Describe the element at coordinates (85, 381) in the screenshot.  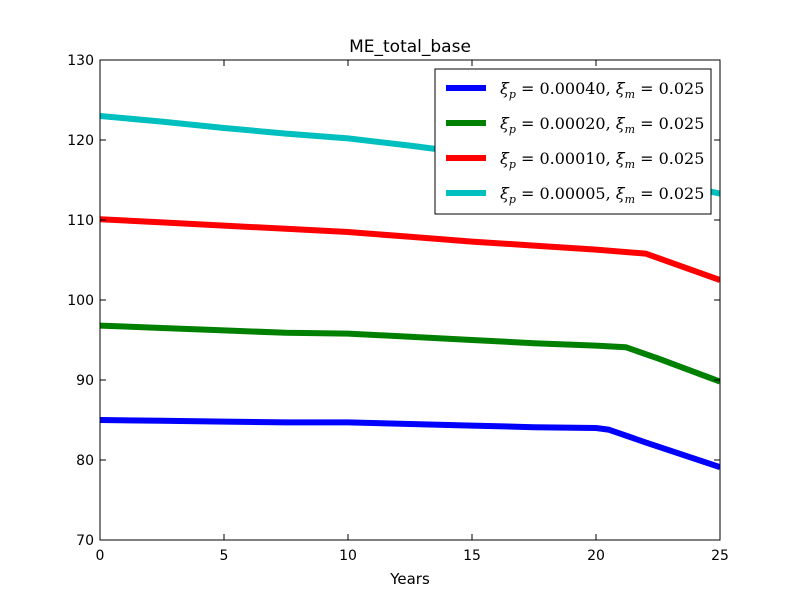
I see `y-tick-label: 90` at that location.